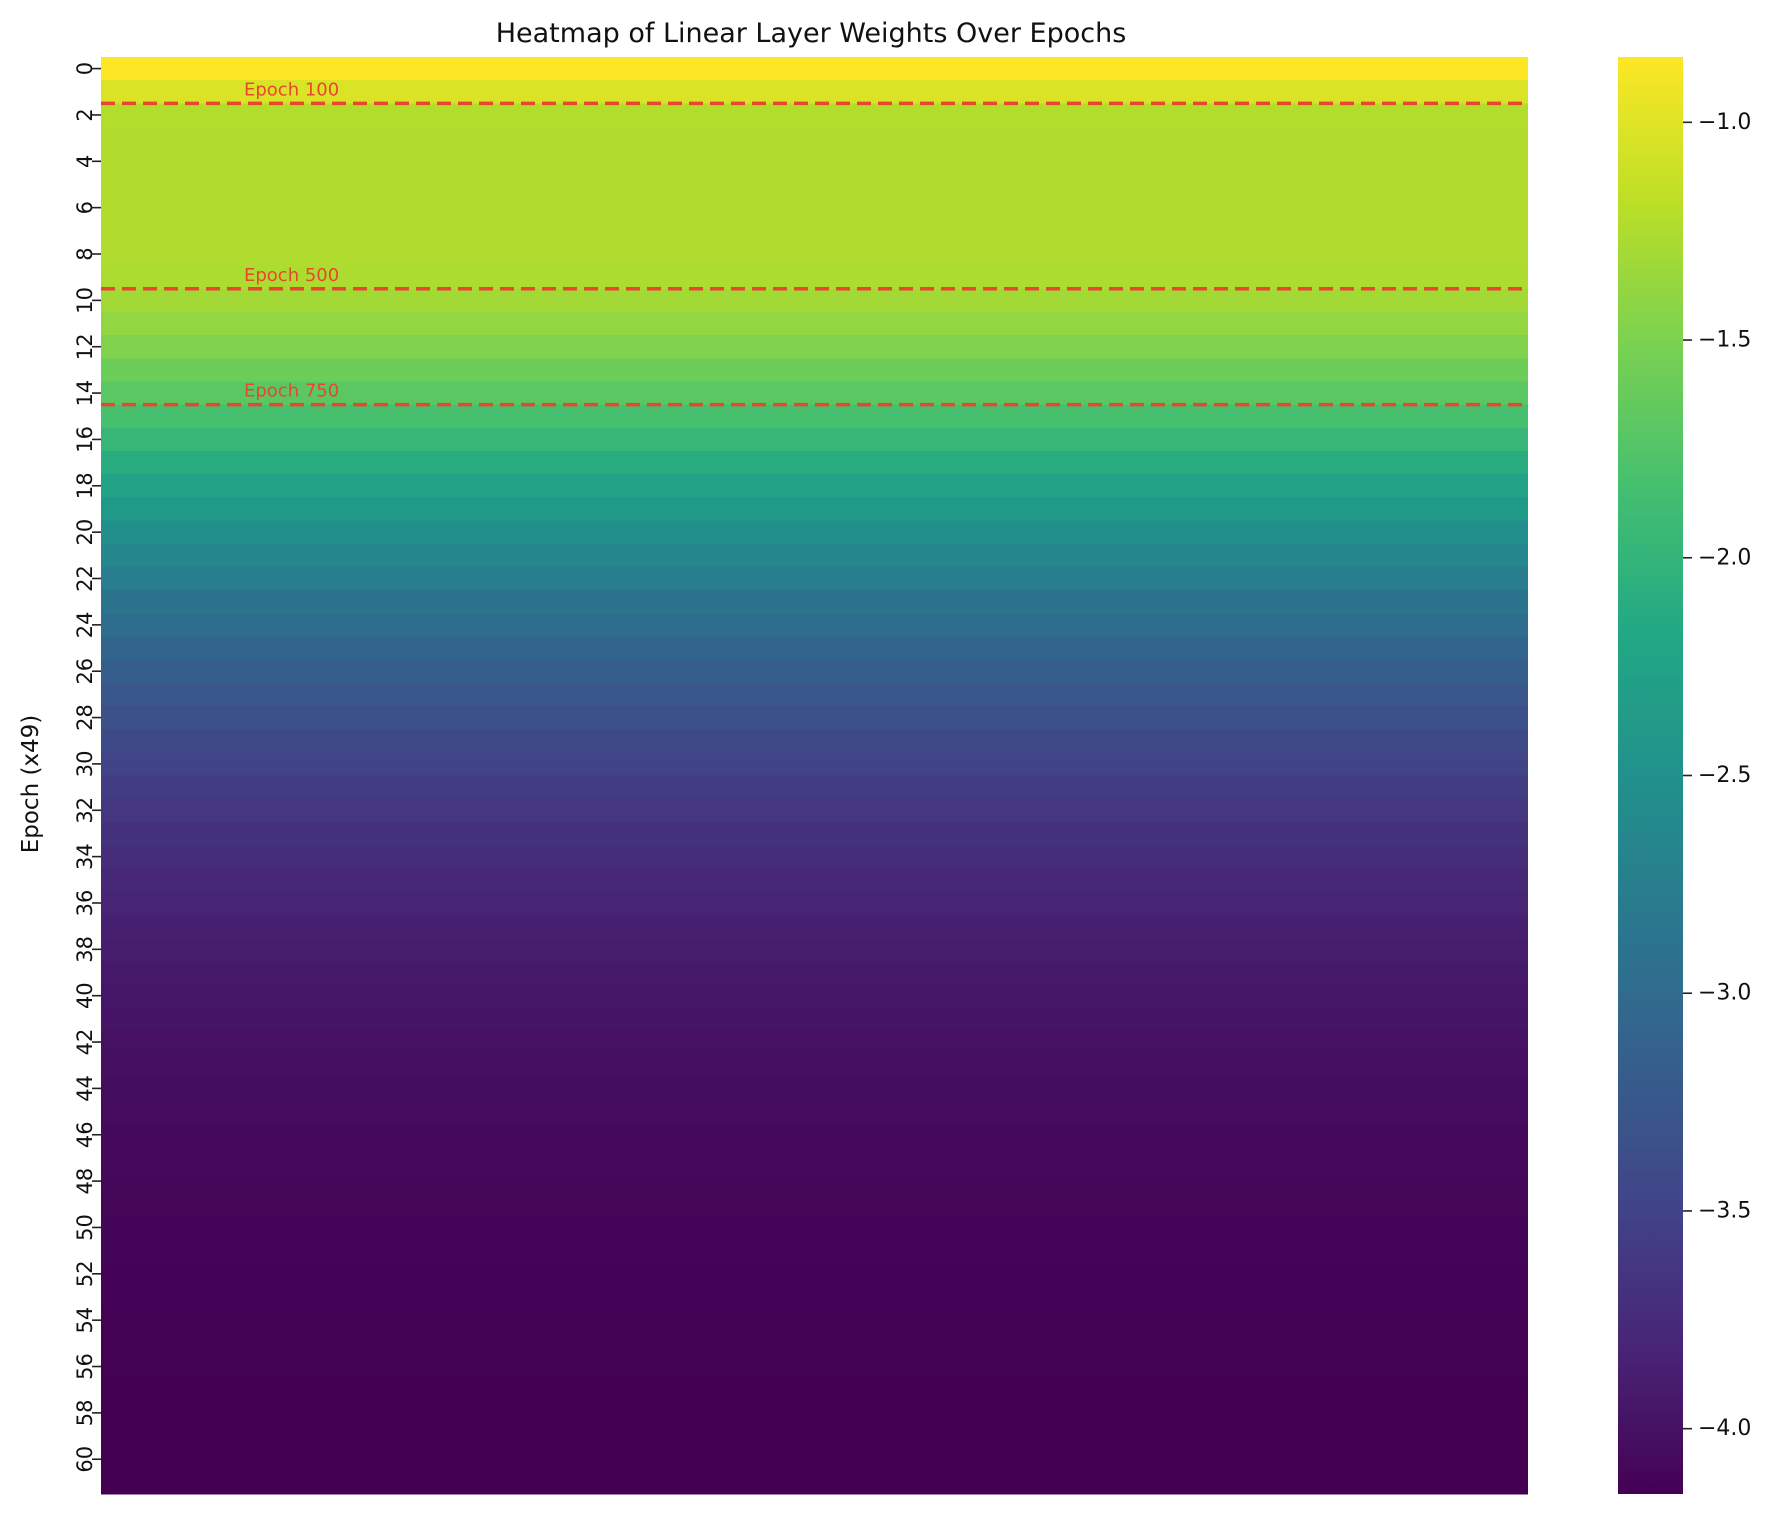 The image size is (1788, 1520). I want to click on y-tick-label: 24, so click(85, 624).